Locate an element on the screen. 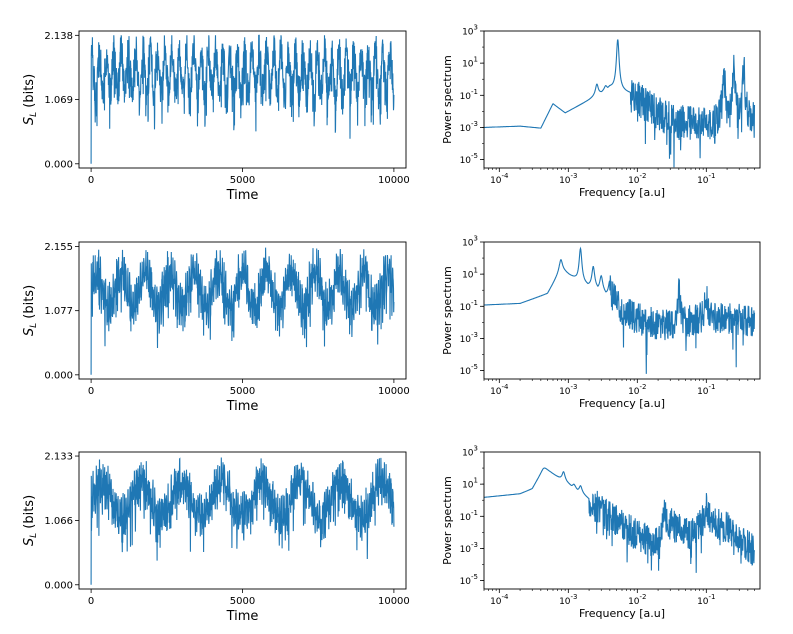 The image size is (793, 634). chart-panel-time-3: 0 5000 10000 0.000 1.066 2.133 Time SL (bits) is located at coordinates (216, 538).